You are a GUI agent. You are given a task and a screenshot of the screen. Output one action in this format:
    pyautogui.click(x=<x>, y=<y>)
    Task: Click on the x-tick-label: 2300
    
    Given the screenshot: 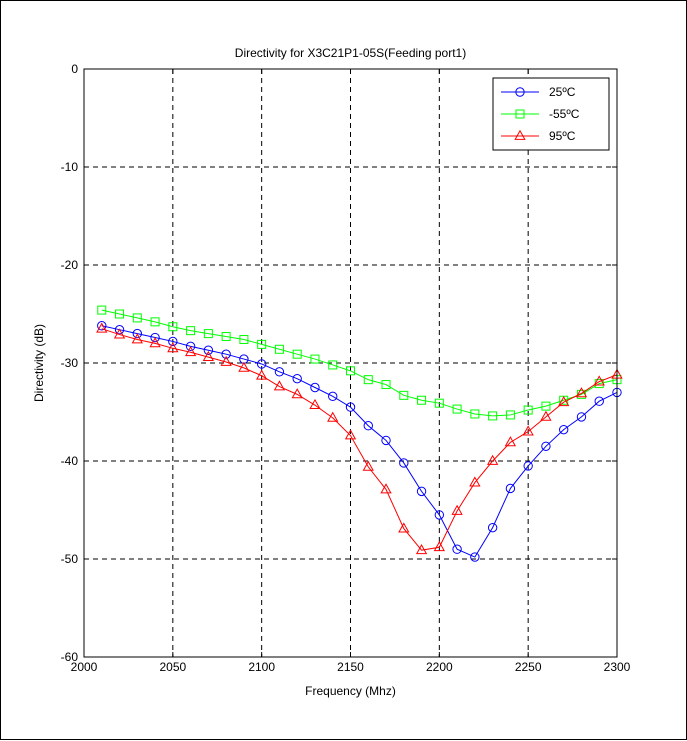 What is the action you would take?
    pyautogui.click(x=617, y=667)
    